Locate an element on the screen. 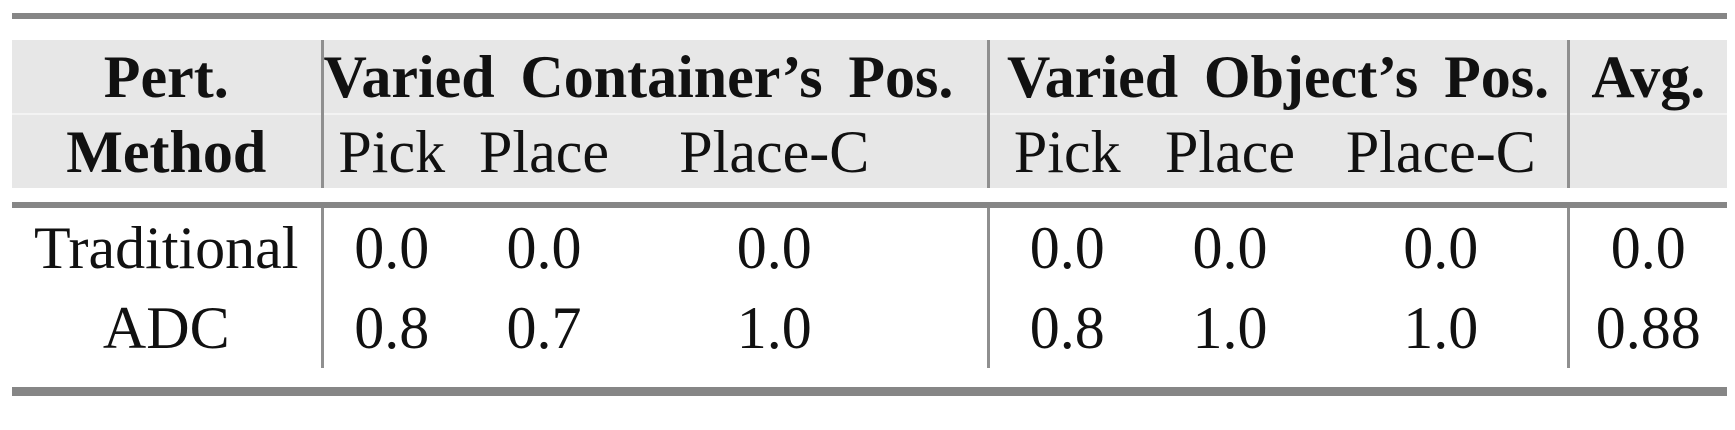 This screenshot has height=430, width=1735. cell-method: ADC is located at coordinates (166, 328).